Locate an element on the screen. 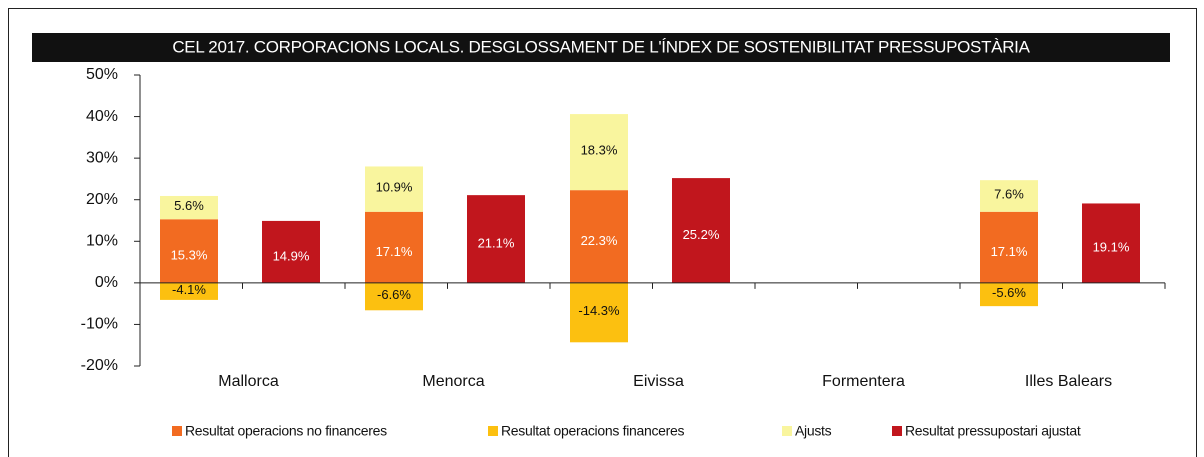 Image resolution: width=1204 pixels, height=457 pixels. legend-label: Ajusts is located at coordinates (813, 431).